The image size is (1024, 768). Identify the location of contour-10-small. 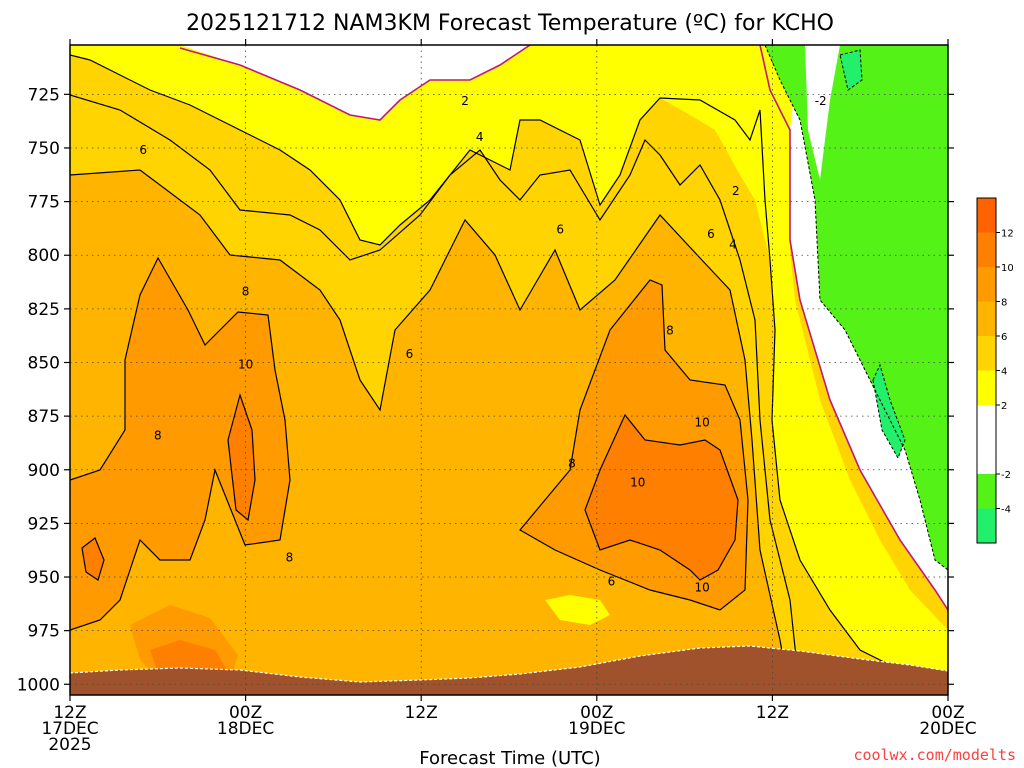
(93, 559).